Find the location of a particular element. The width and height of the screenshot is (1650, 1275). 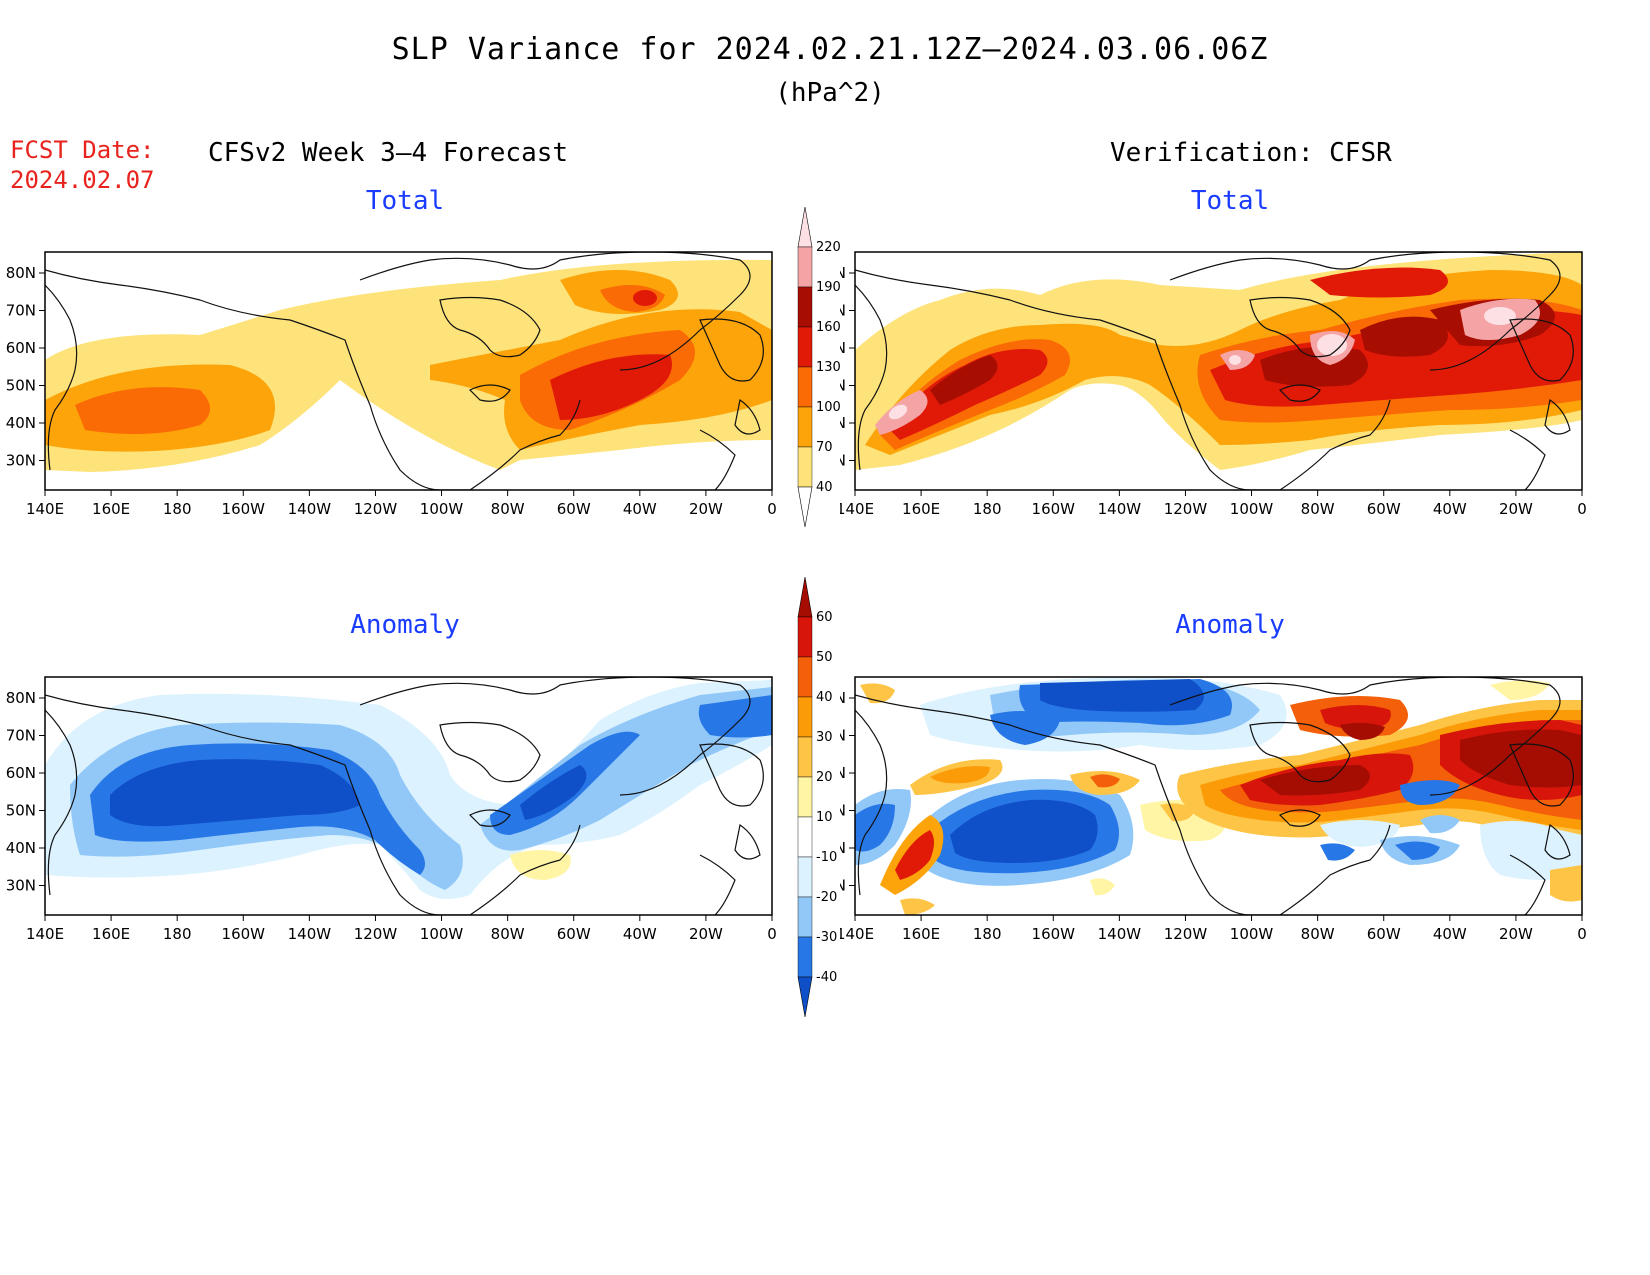

fcst-total-lon-label: 160W is located at coordinates (244, 509).